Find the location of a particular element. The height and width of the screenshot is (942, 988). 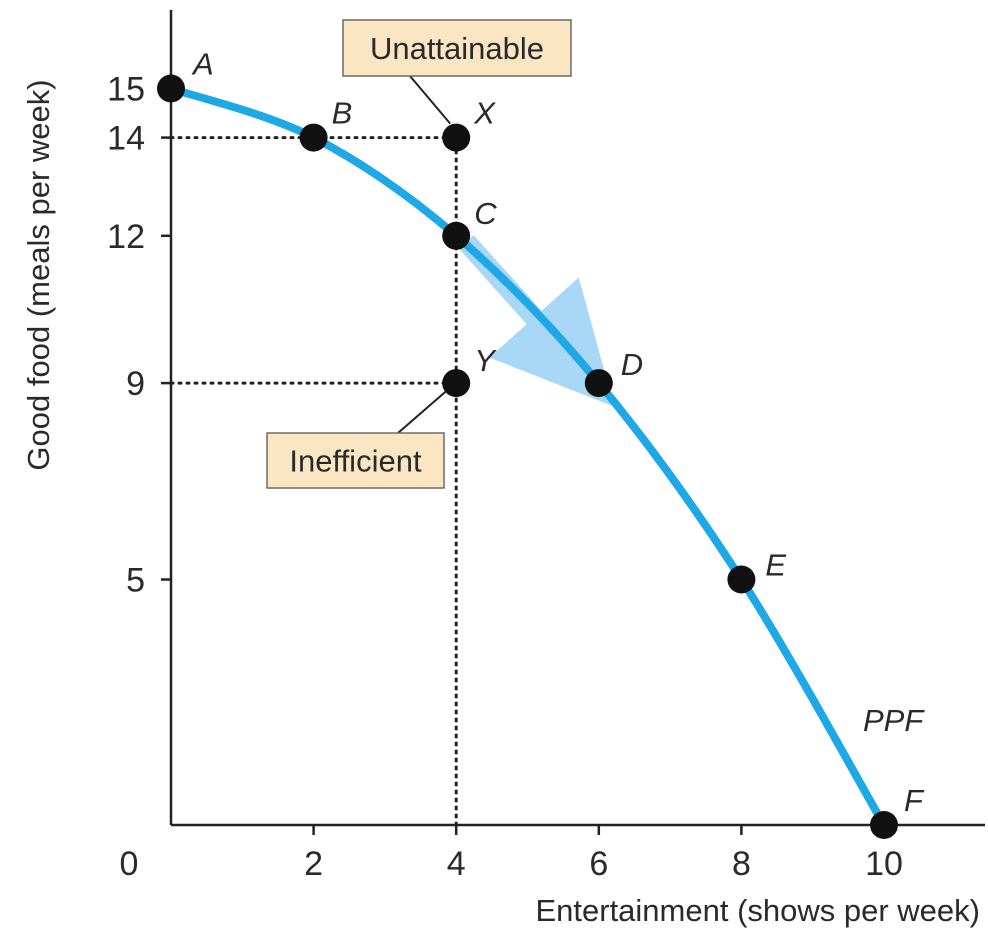

x-tick-label-4: 8 is located at coordinates (741, 864).